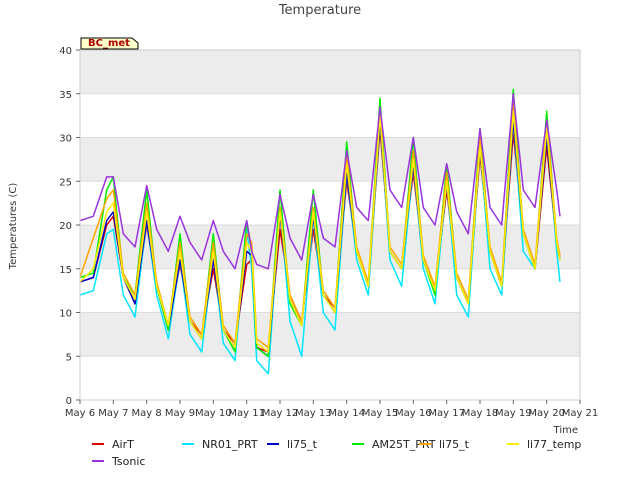  Describe the element at coordinates (554, 444) in the screenshot. I see `legend-label: li77_temp` at that location.